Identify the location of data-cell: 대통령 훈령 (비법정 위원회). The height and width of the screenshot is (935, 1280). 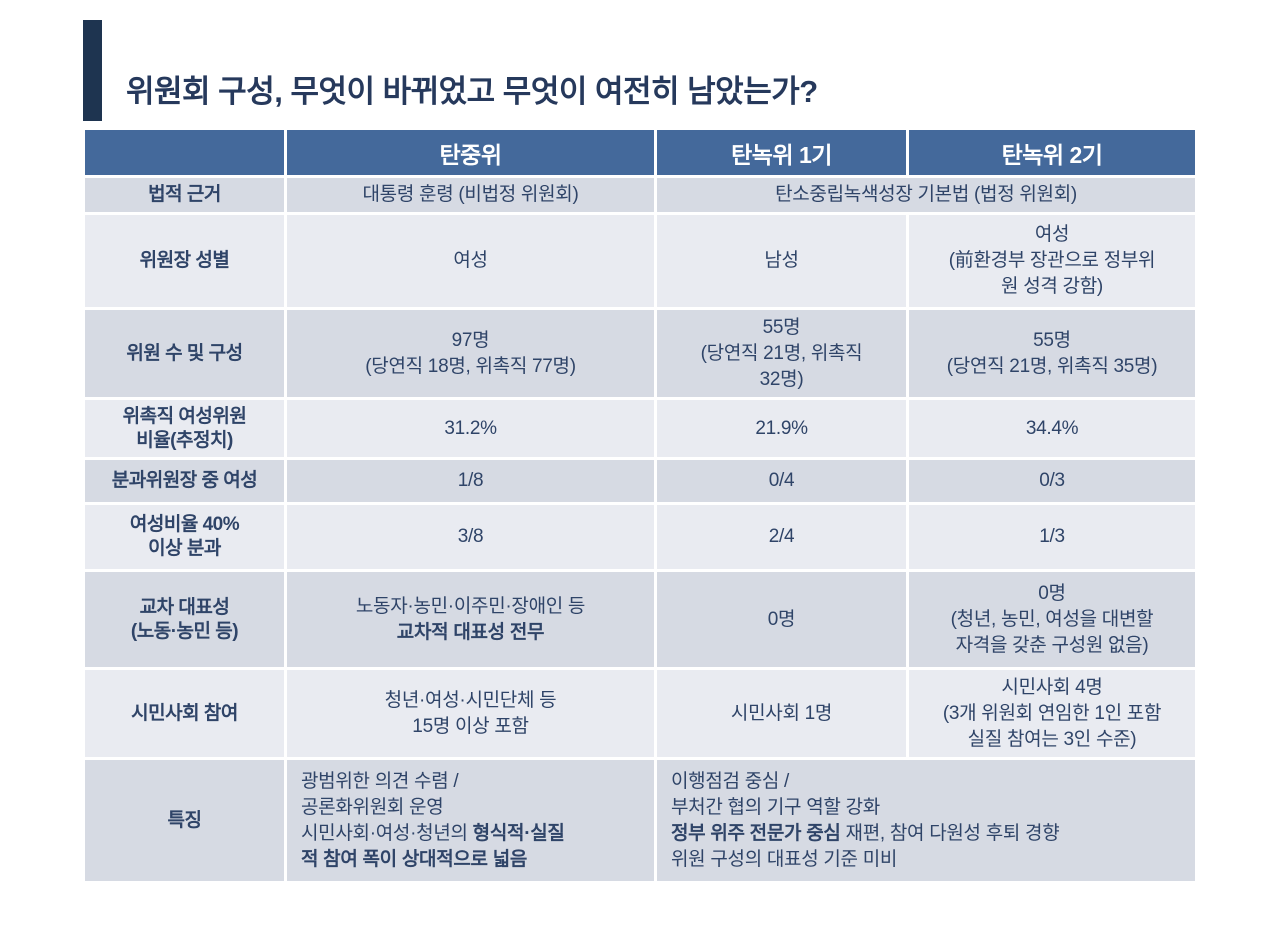
(472, 196).